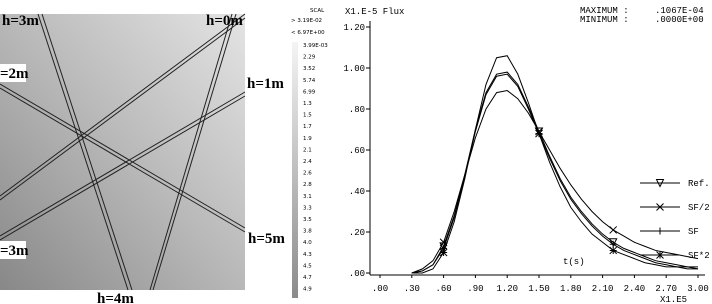 The image size is (712, 304). I want to click on scale-label: 2.4, so click(307, 162).